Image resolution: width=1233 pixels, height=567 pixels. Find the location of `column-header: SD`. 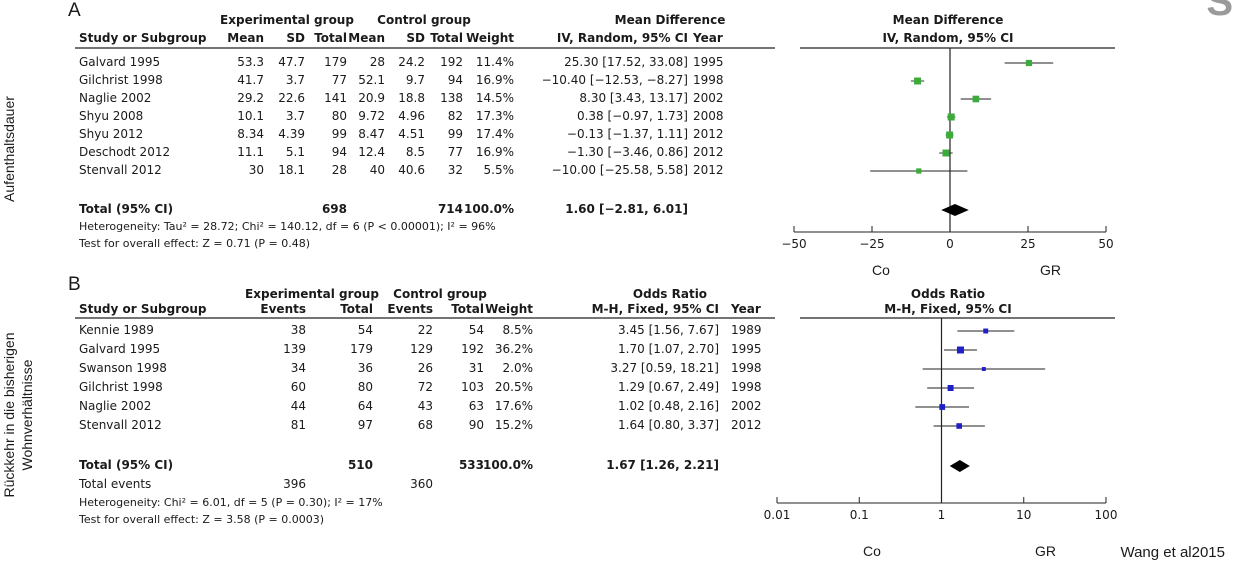

column-header: SD is located at coordinates (295, 38).